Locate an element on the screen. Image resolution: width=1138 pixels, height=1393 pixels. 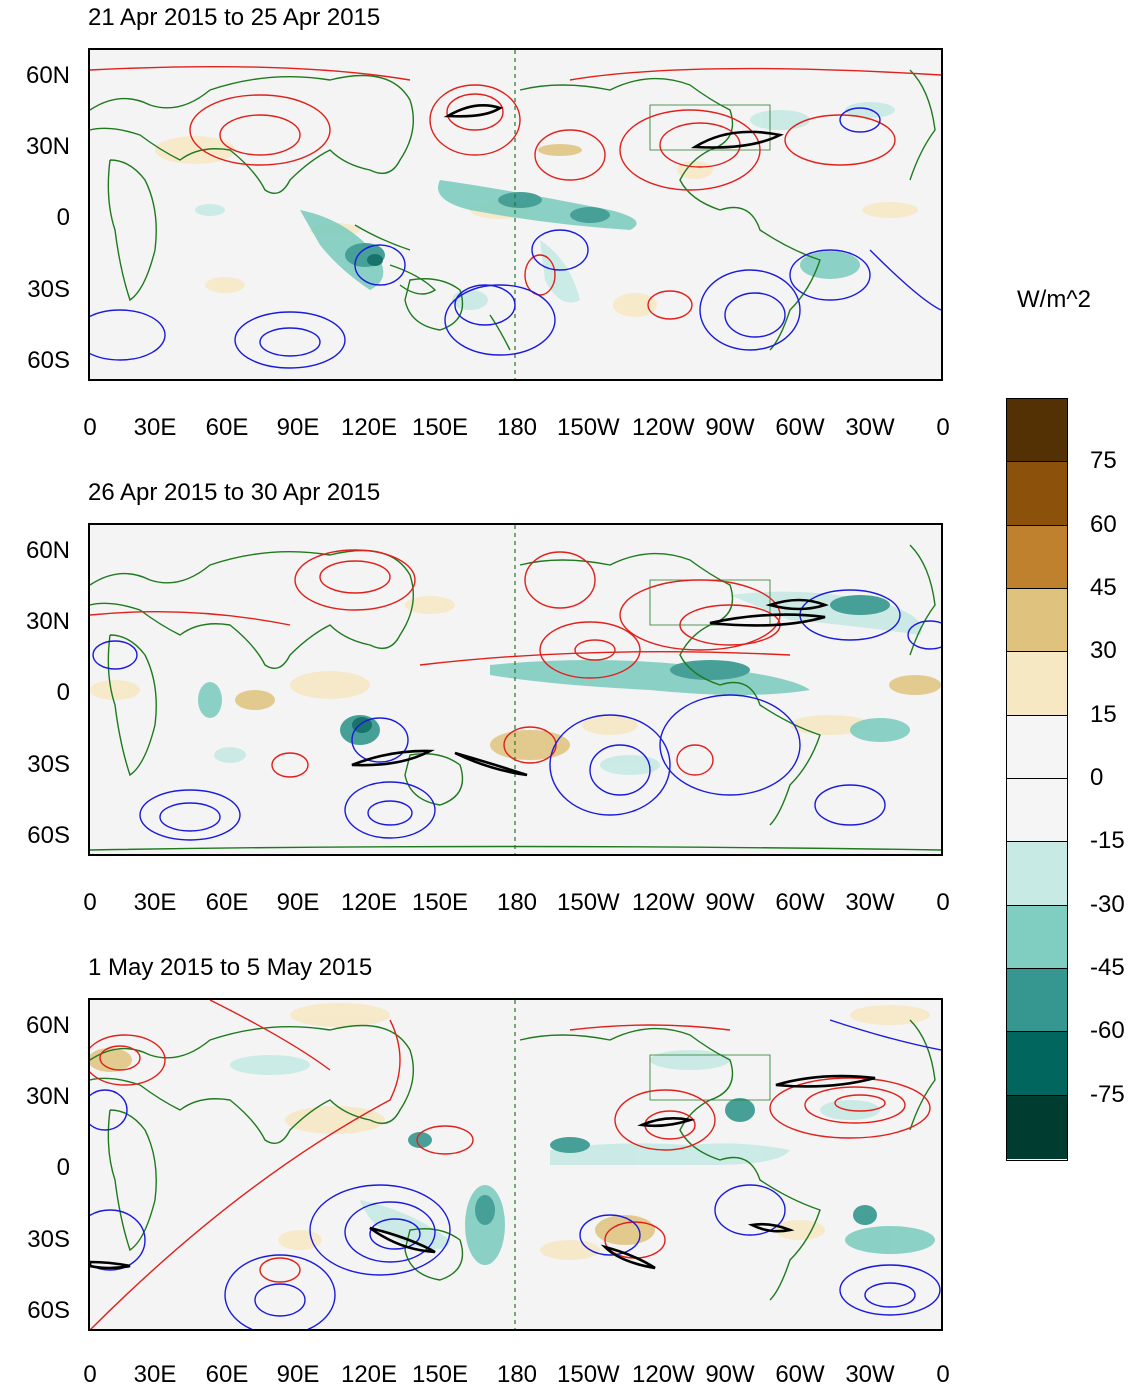
colorbar-label: 15 is located at coordinates (1103, 714).